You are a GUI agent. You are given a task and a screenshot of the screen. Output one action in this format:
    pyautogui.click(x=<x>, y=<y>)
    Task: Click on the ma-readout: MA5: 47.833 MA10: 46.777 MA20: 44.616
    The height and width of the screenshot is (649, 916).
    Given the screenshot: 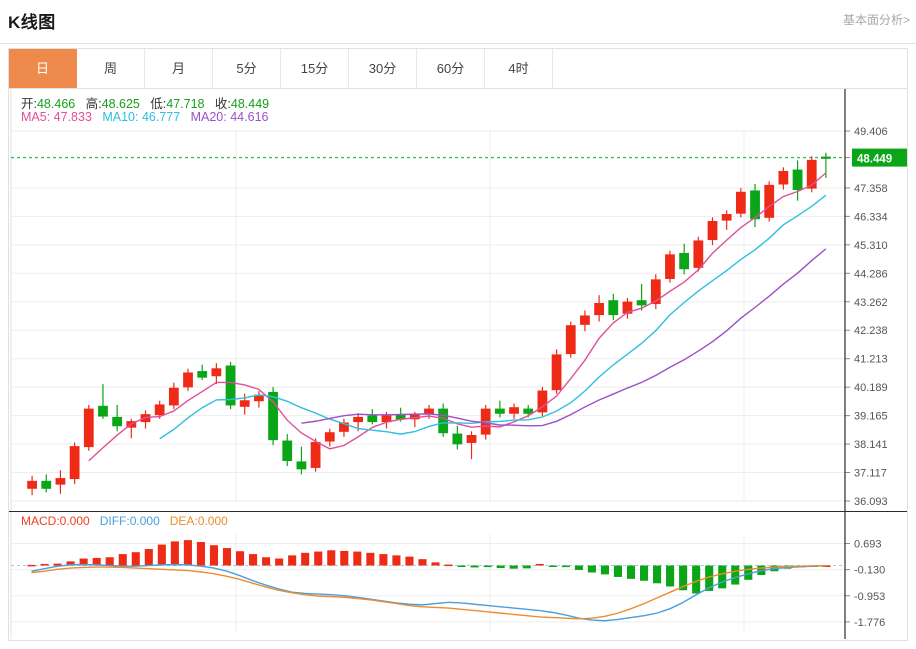 What is the action you would take?
    pyautogui.click(x=144, y=117)
    